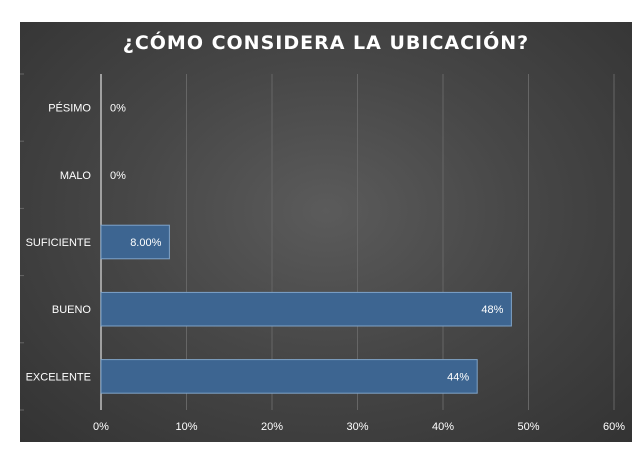 This screenshot has width=632, height=449. Describe the element at coordinates (76, 176) in the screenshot. I see `category-label: MALO` at that location.